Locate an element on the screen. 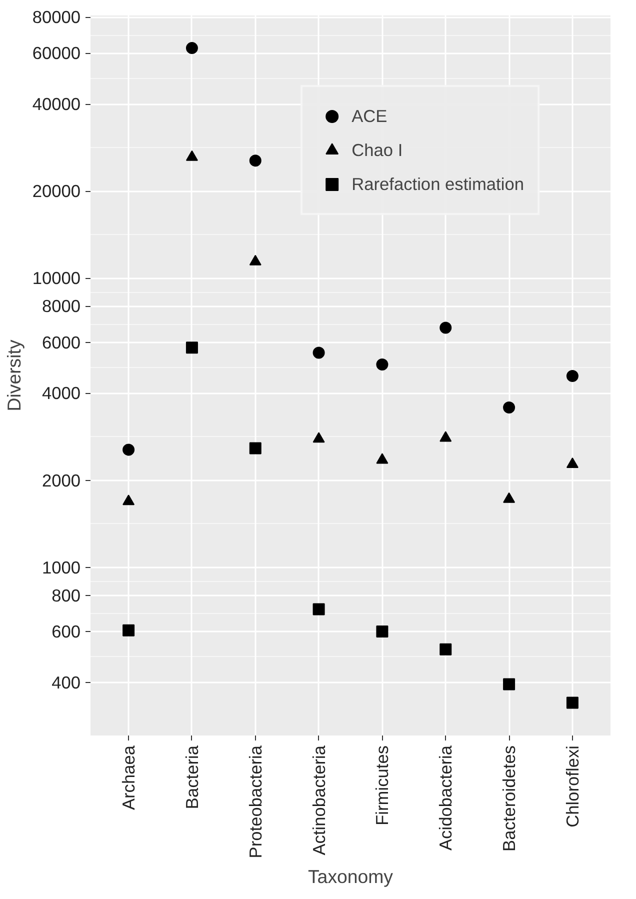 Image resolution: width=636 pixels, height=899 pixels. legend-label: Chao I is located at coordinates (377, 150).